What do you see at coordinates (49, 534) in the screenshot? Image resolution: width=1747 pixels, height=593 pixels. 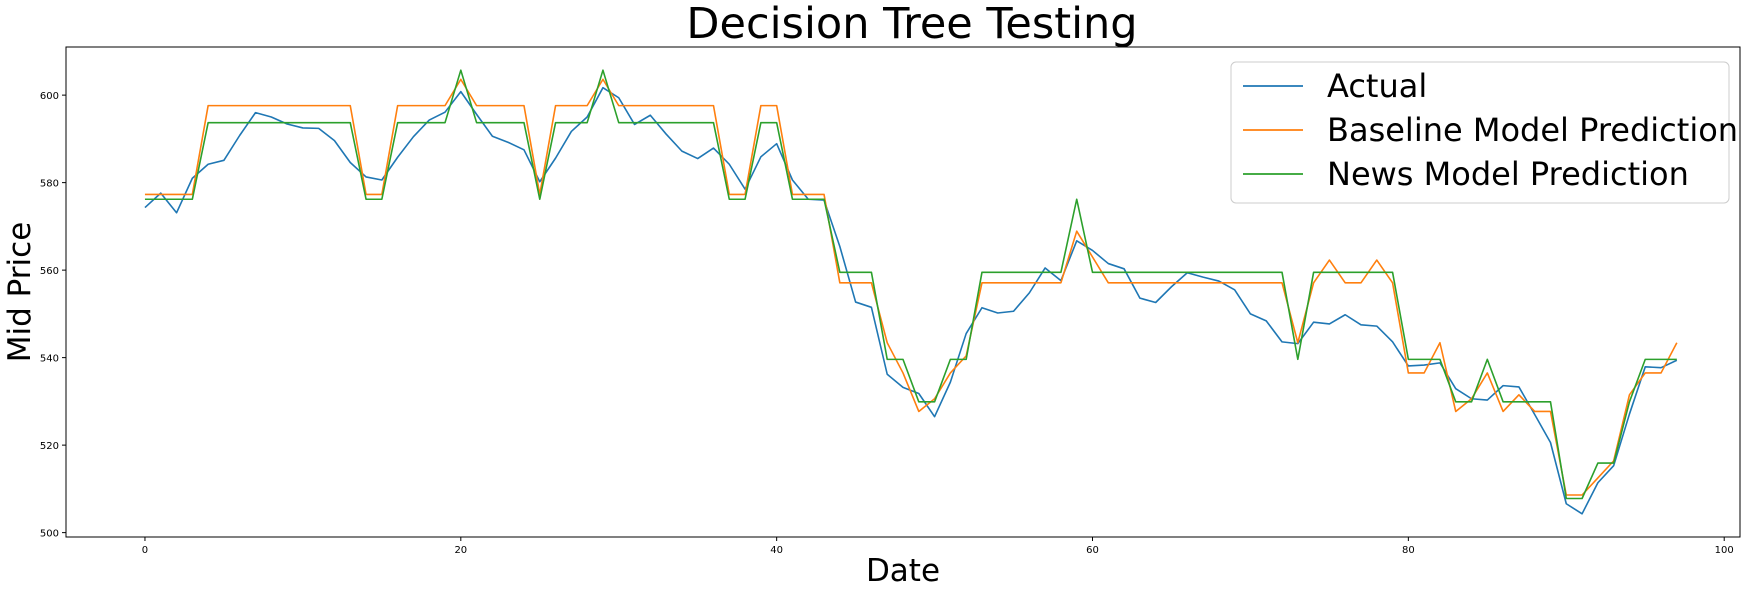 I see `y-tick-label: 500` at bounding box center [49, 534].